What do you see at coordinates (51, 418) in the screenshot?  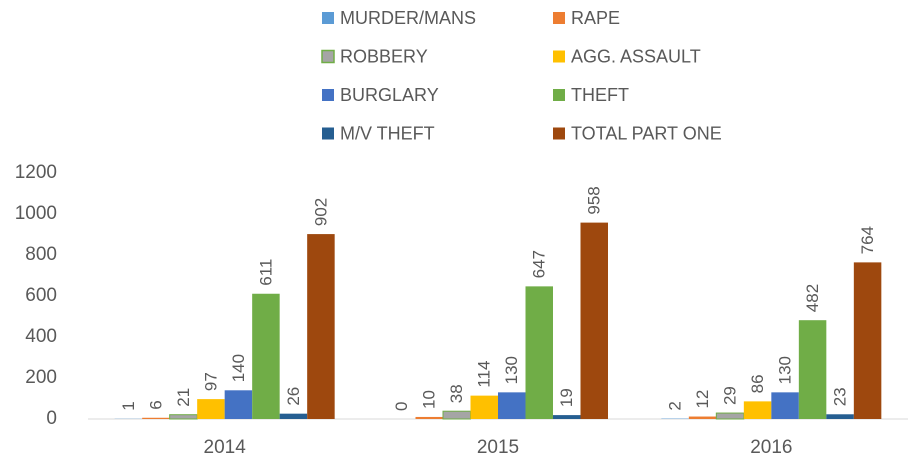 I see `y-tick-label: 0` at bounding box center [51, 418].